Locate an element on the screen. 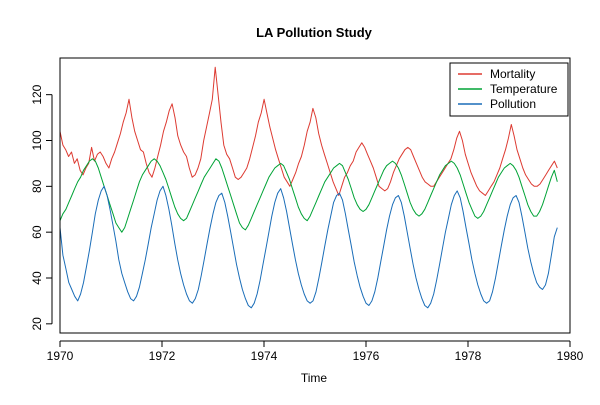 The width and height of the screenshot is (600, 405). x-tick-label: 1976 is located at coordinates (366, 356).